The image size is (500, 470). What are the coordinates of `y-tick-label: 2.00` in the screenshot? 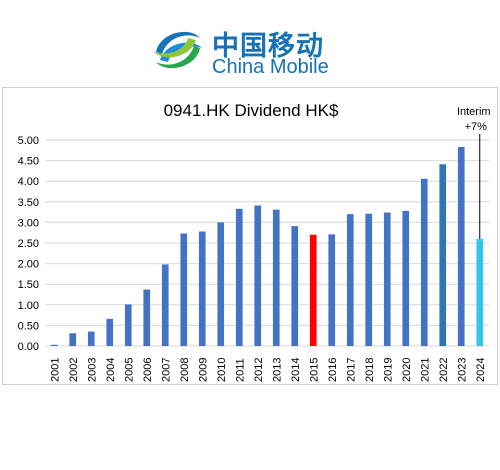 It's located at (28, 265).